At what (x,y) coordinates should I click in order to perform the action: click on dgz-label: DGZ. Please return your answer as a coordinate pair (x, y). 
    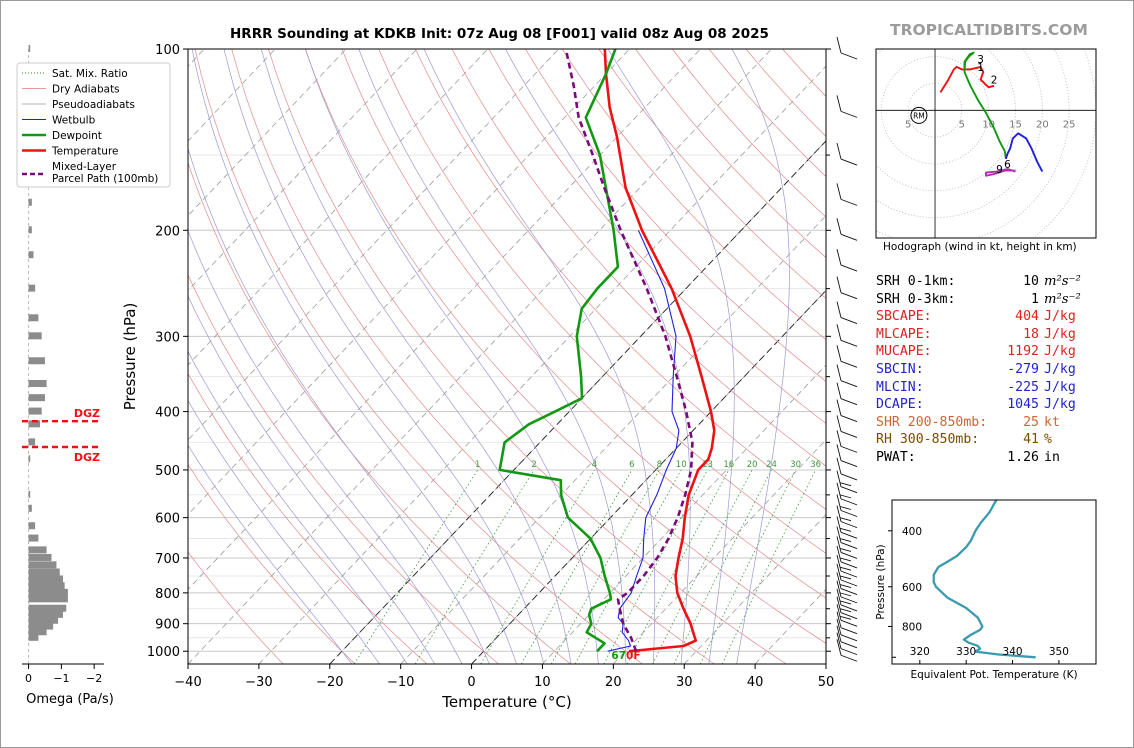
    Looking at the image, I should click on (87, 413).